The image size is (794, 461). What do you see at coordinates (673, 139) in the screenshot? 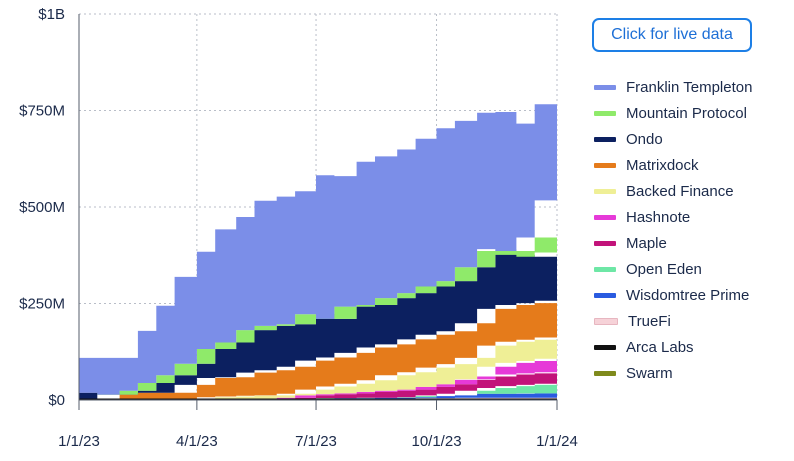
I see `legend-item: Ondo` at bounding box center [673, 139].